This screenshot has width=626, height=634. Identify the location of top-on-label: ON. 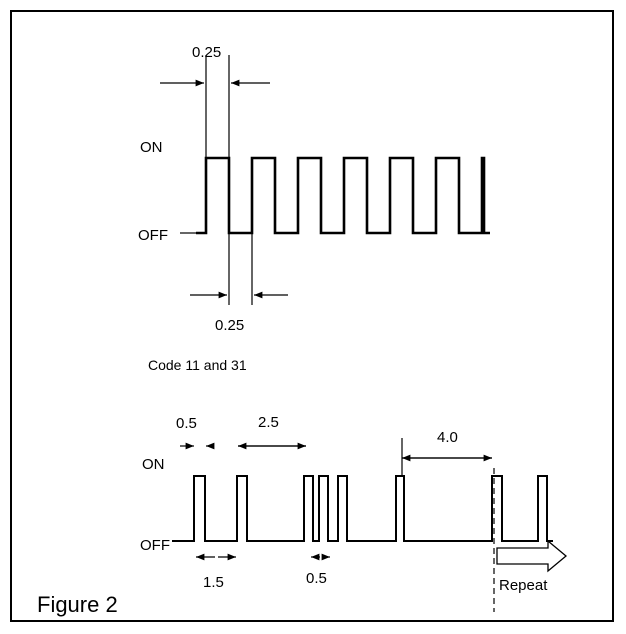
(151, 147).